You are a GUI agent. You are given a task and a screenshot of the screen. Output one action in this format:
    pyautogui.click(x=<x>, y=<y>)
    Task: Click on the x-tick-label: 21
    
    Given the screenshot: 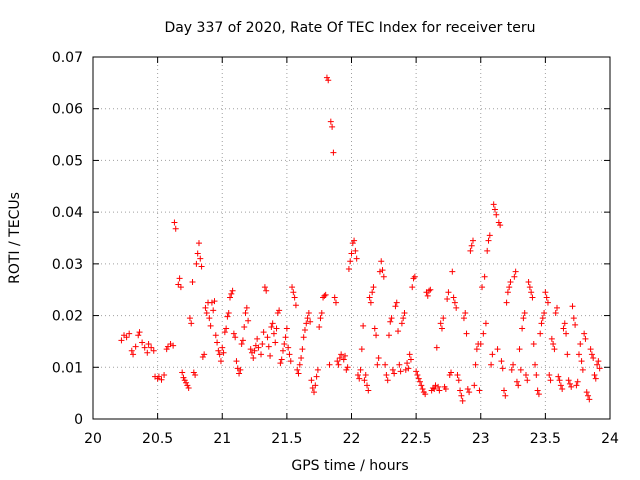 What is the action you would take?
    pyautogui.click(x=222, y=439)
    